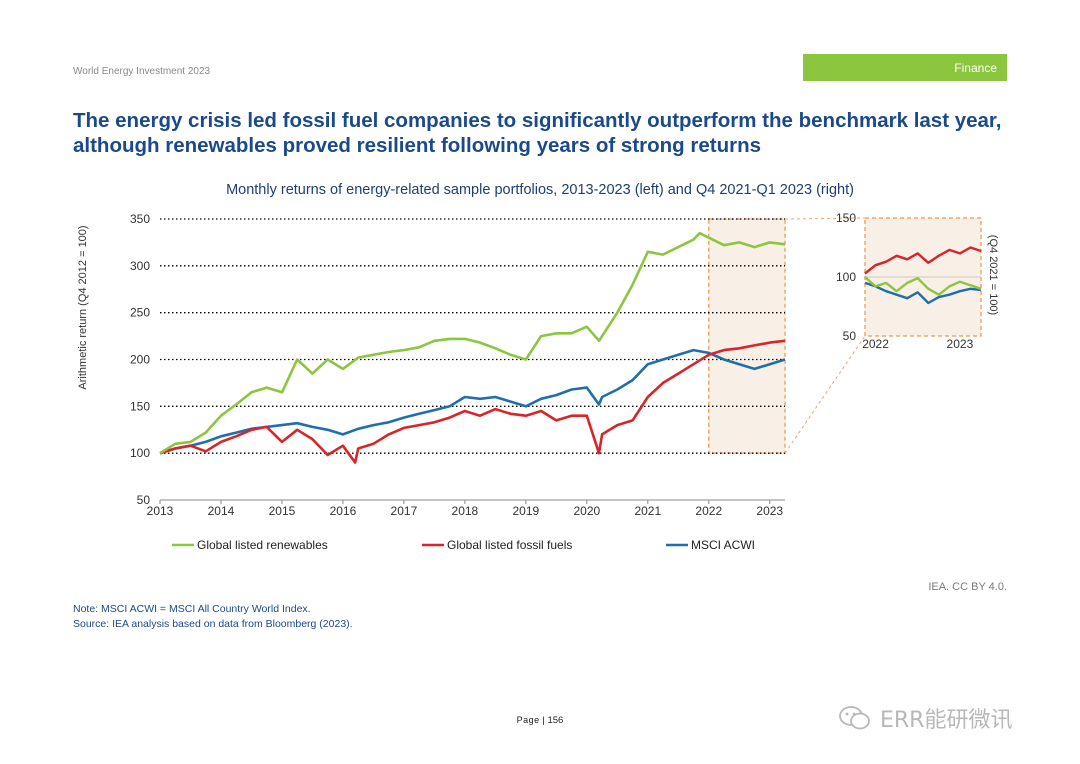 Image resolution: width=1080 pixels, height=764 pixels. I want to click on x-tick-label: 2016, so click(343, 511).